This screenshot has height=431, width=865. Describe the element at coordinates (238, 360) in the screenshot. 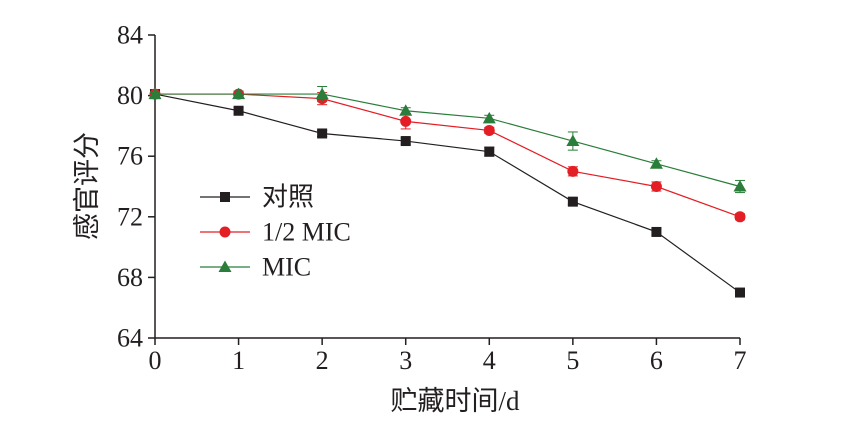

I see `x-tick-label: 1` at that location.